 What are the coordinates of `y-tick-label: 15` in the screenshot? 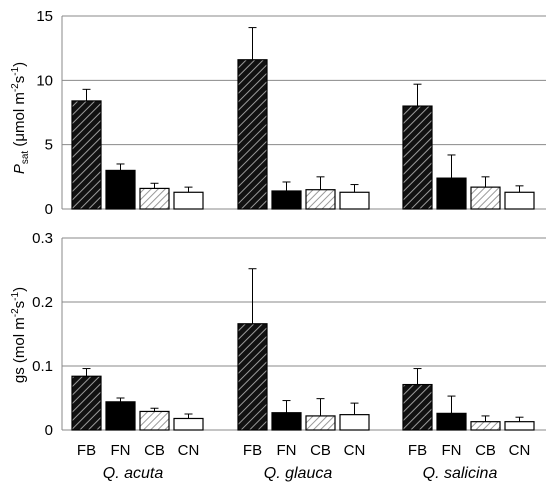 It's located at (44, 16).